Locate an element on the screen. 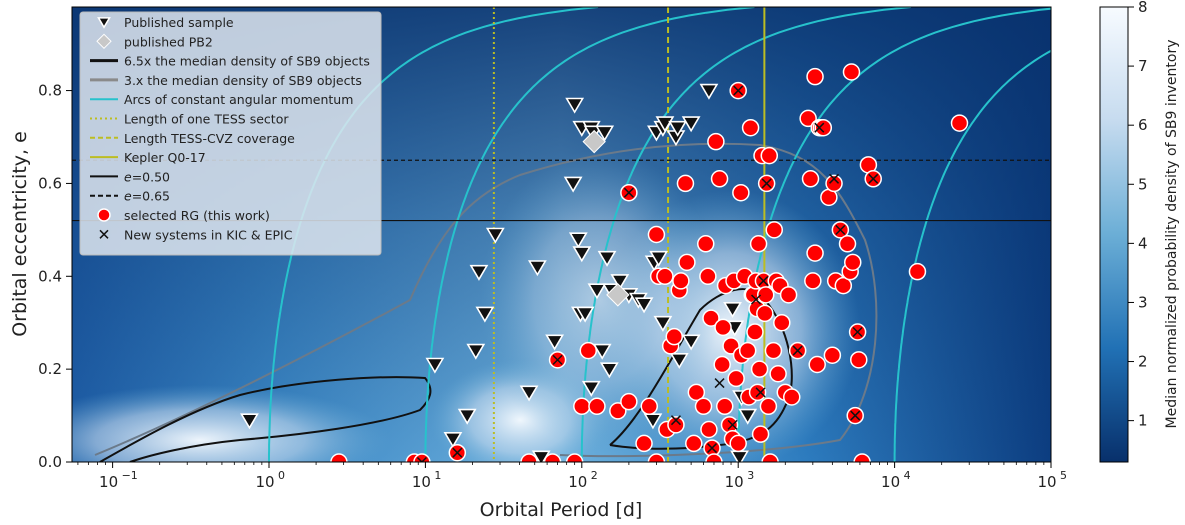  x-tick-exponent: 5 is located at coordinates (1063, 475).